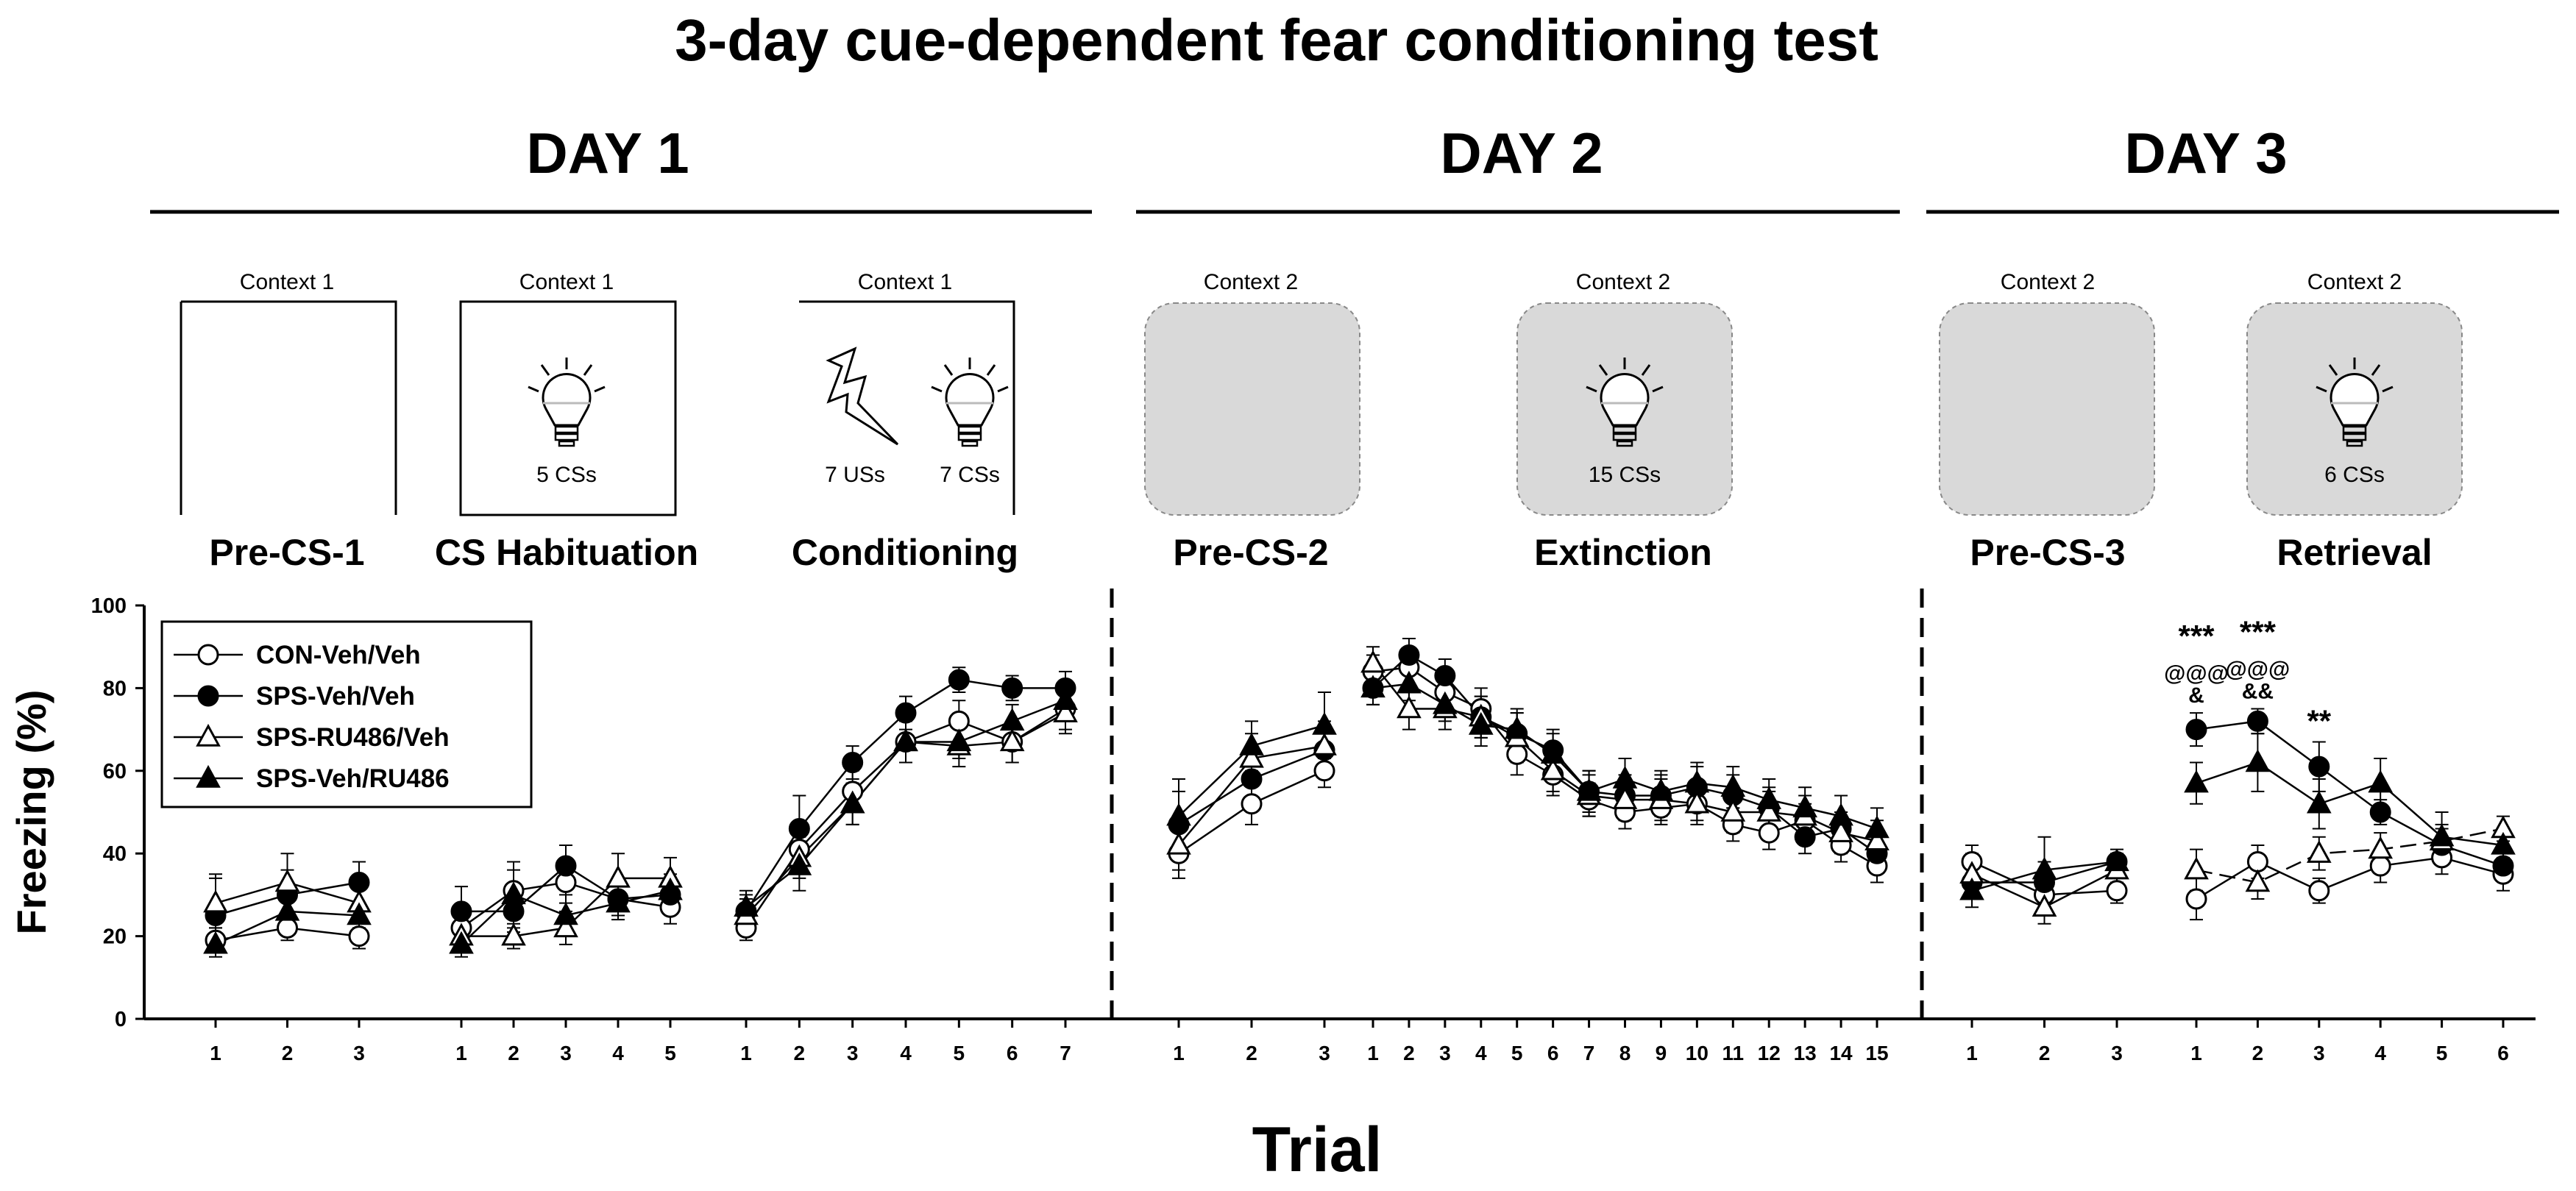  What do you see at coordinates (338, 655) in the screenshot?
I see `legend-label: CON-Veh/Veh` at bounding box center [338, 655].